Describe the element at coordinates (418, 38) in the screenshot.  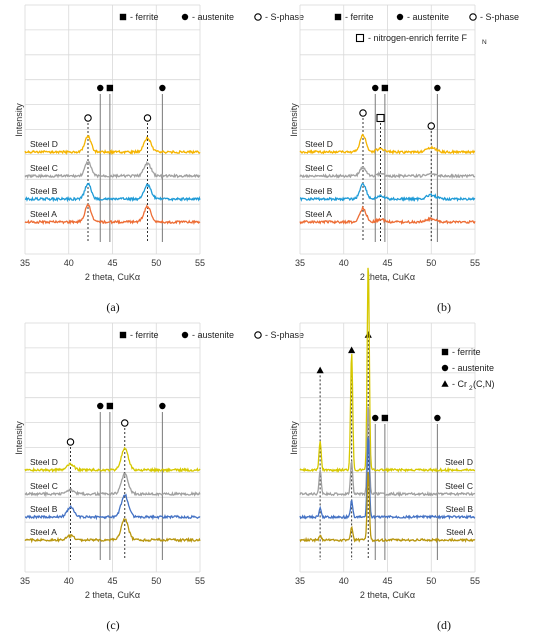
I see `legend-label: - nitrogen-enrich ferrite F` at that location.